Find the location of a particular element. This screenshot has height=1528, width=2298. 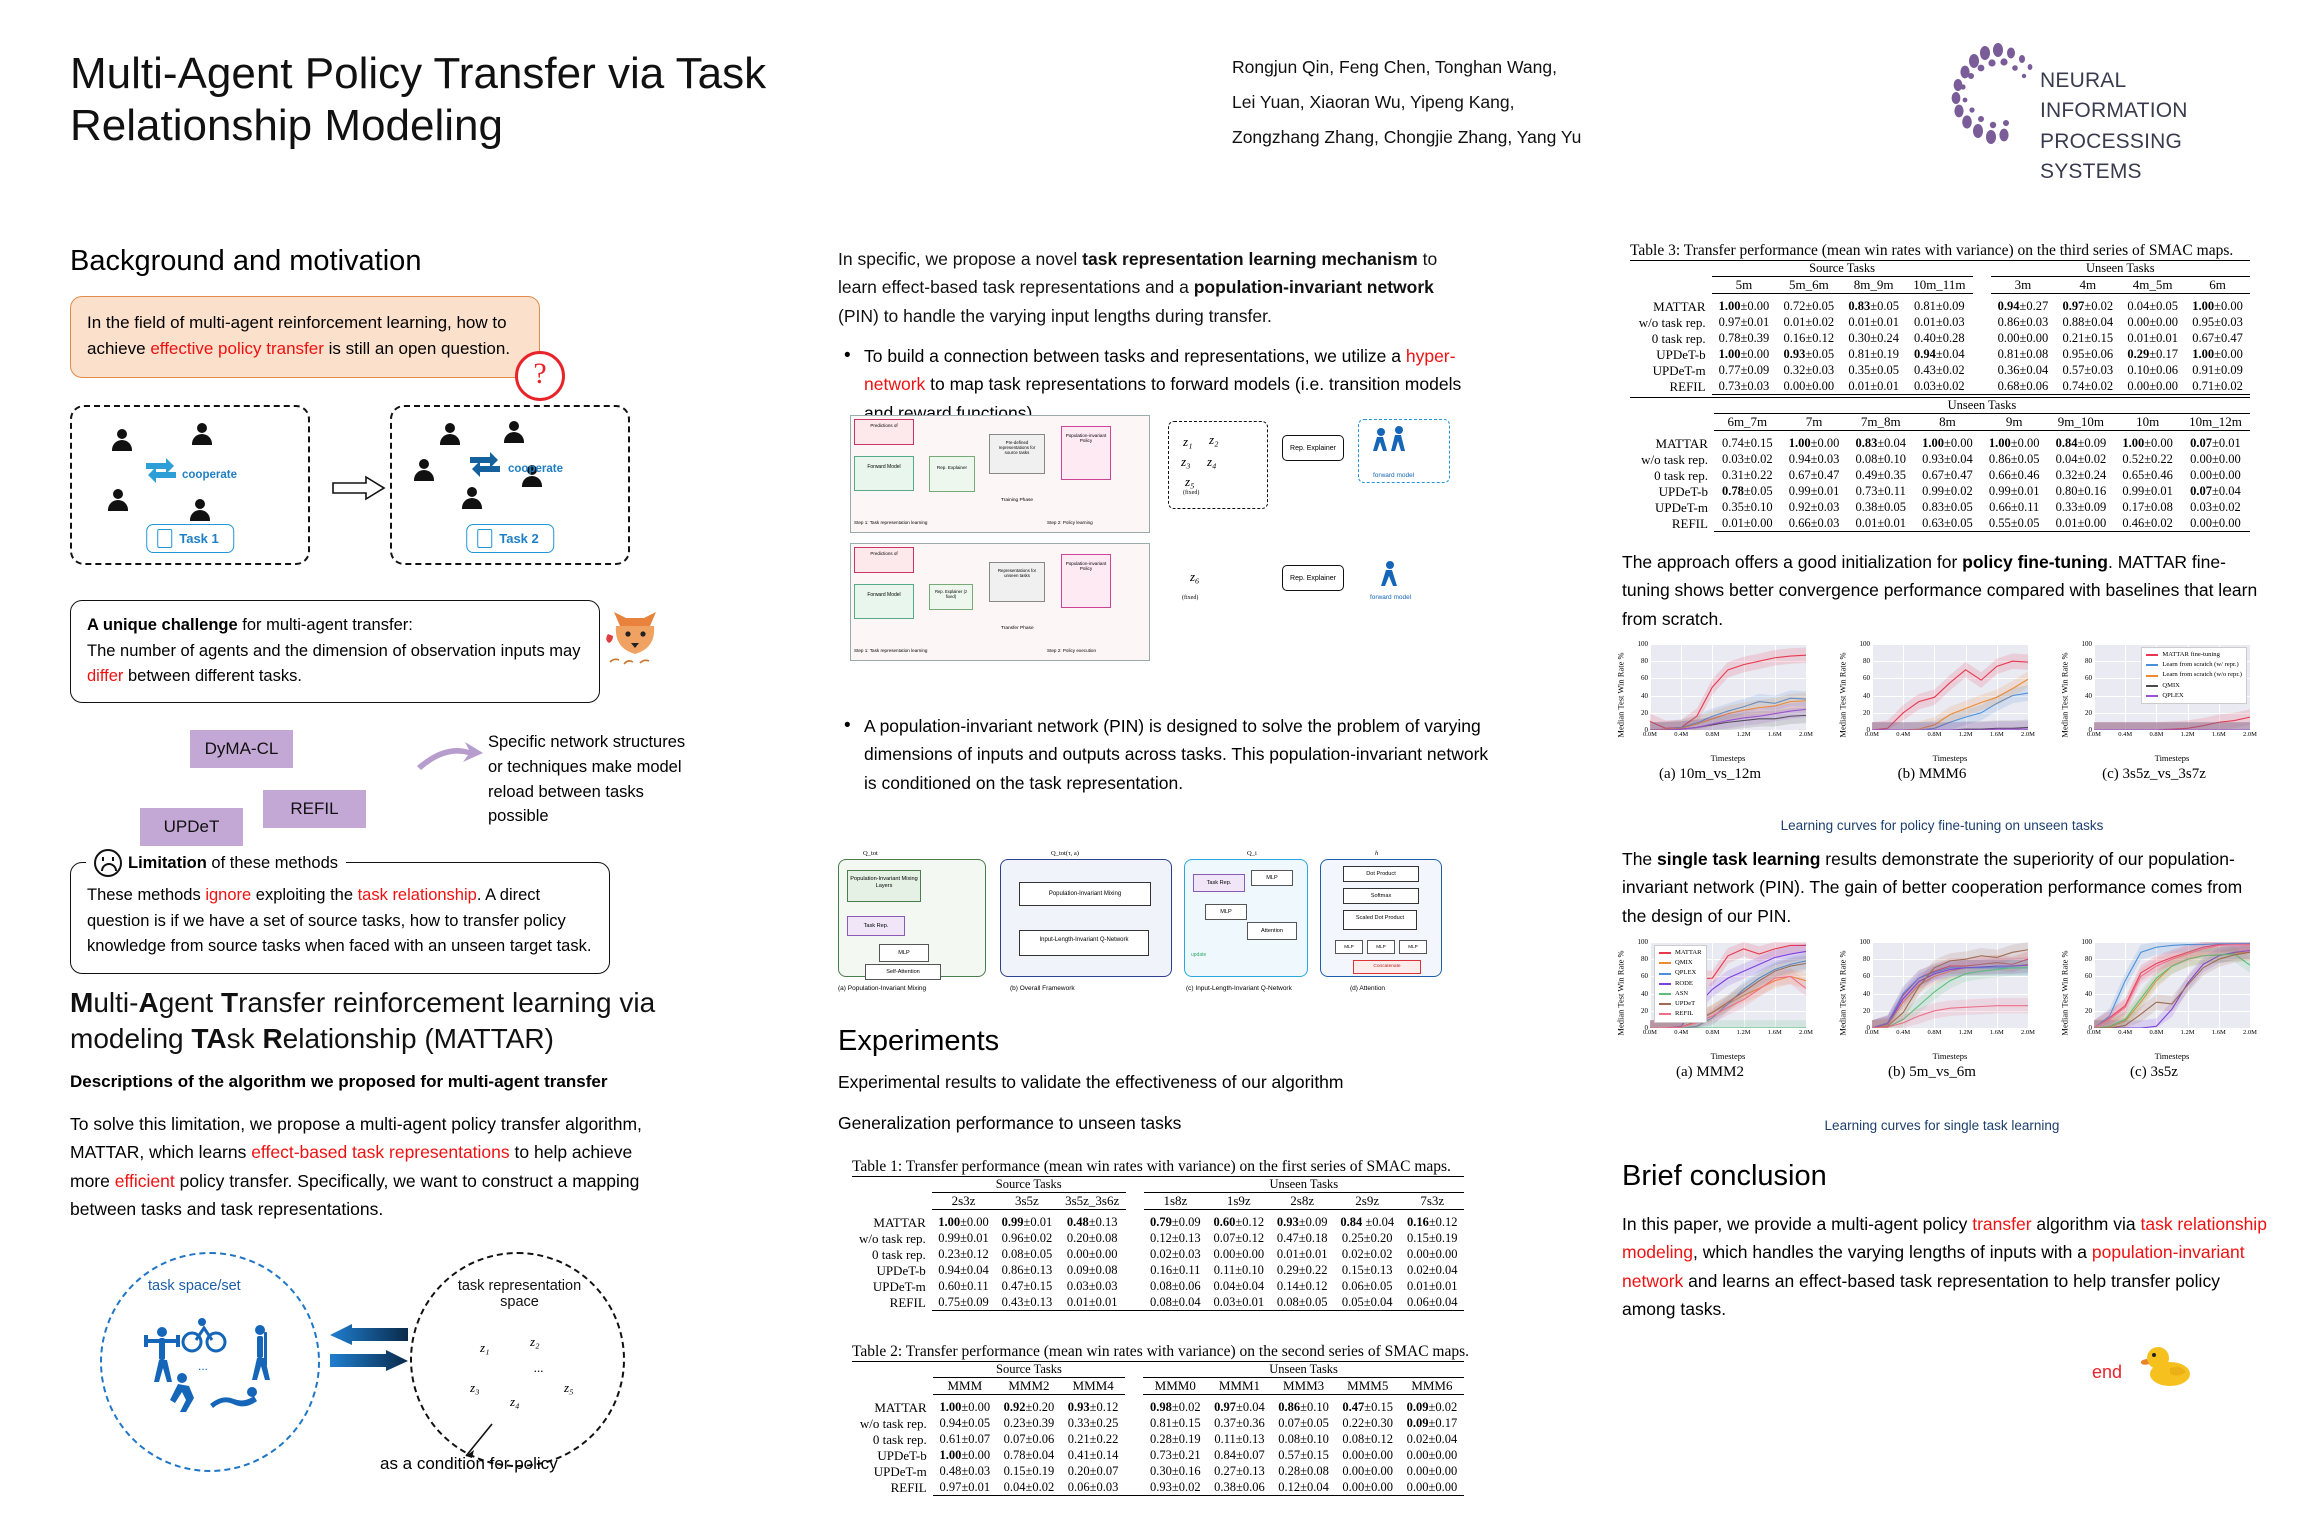

legend-item: QMIX is located at coordinates (1680, 963).